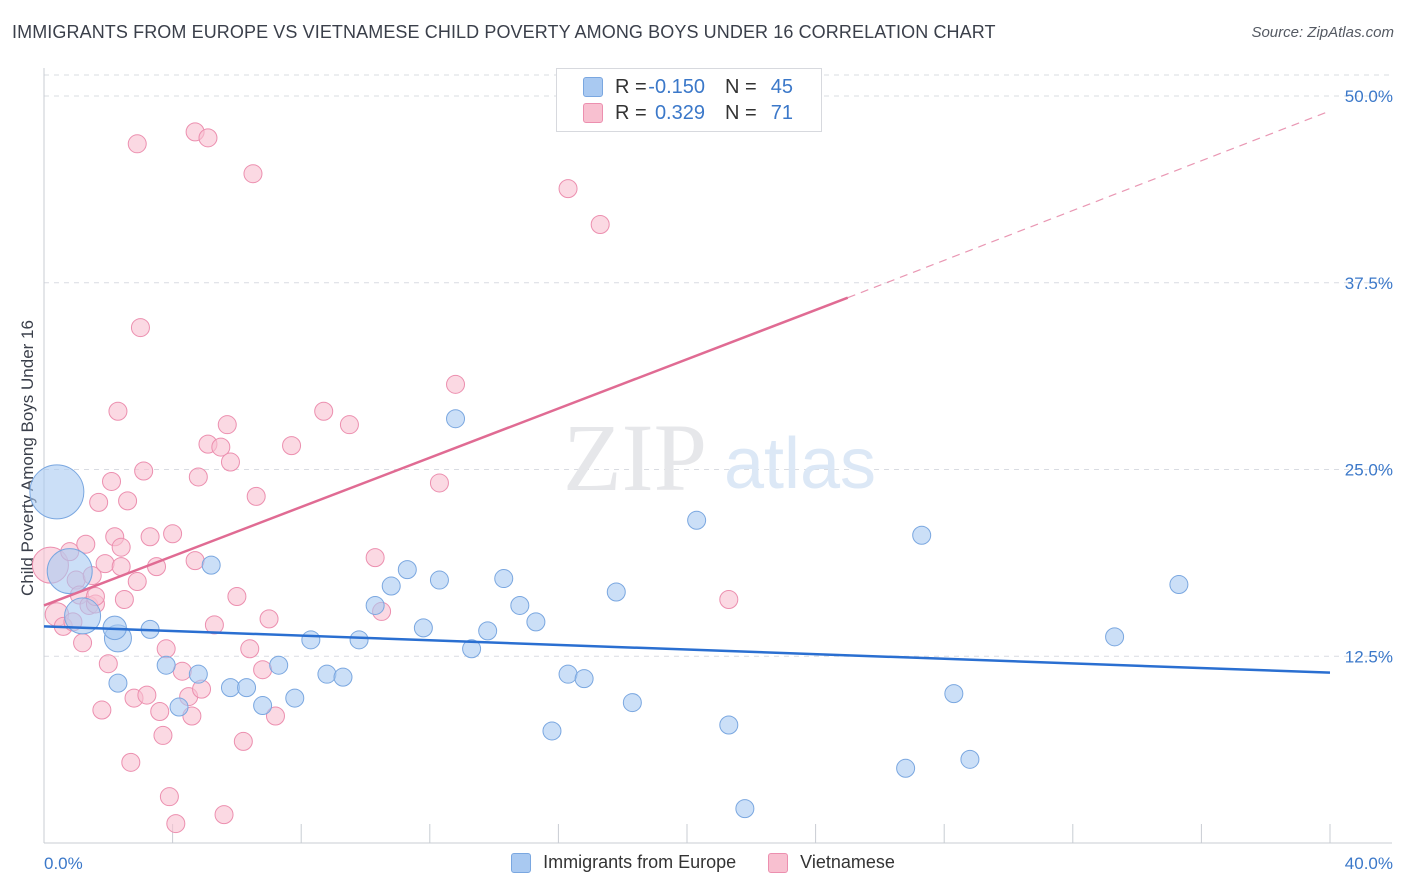  I want to click on legend-item-vietnamese: Vietnamese, so click(831, 862).